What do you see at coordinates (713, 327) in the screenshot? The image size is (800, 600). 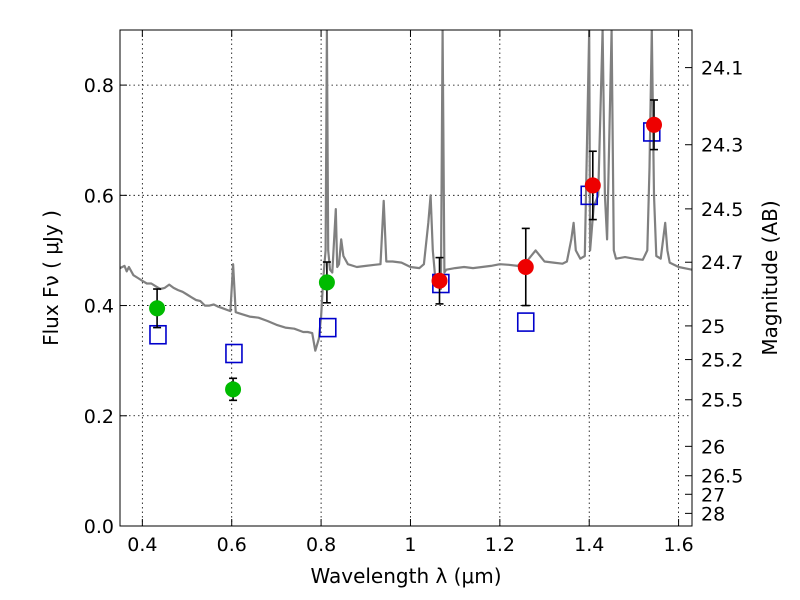 I see `magnitude-tick-label: 25` at bounding box center [713, 327].